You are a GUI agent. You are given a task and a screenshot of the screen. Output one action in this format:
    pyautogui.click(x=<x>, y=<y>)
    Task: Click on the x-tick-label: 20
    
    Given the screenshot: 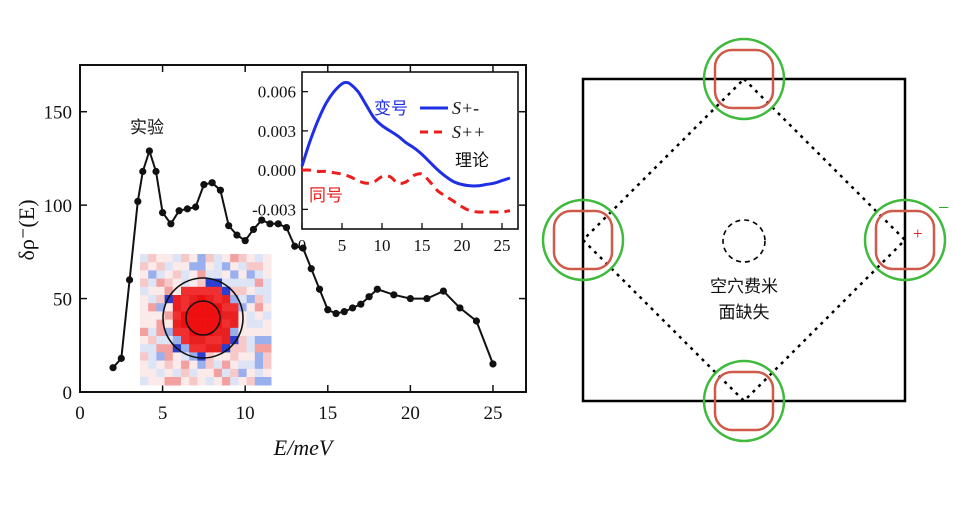 What is the action you would take?
    pyautogui.click(x=410, y=413)
    